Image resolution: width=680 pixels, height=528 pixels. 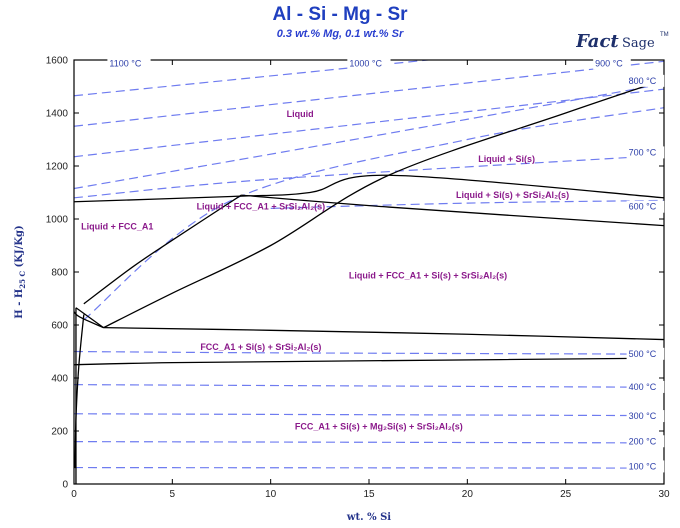 I want to click on isotherm-label: 100 °C, so click(x=643, y=466).